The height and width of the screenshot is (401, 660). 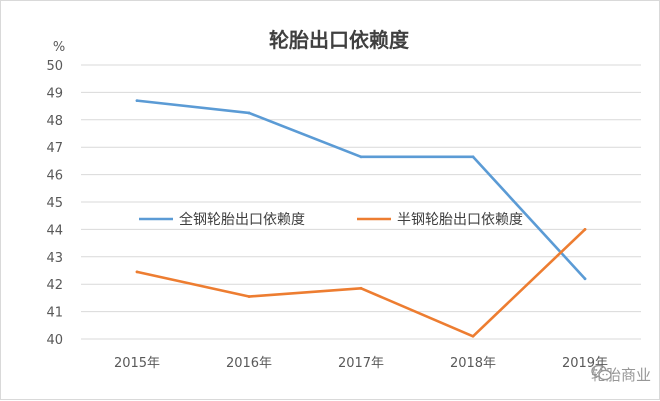 What do you see at coordinates (54, 258) in the screenshot?
I see `y-tick-label: 43` at bounding box center [54, 258].